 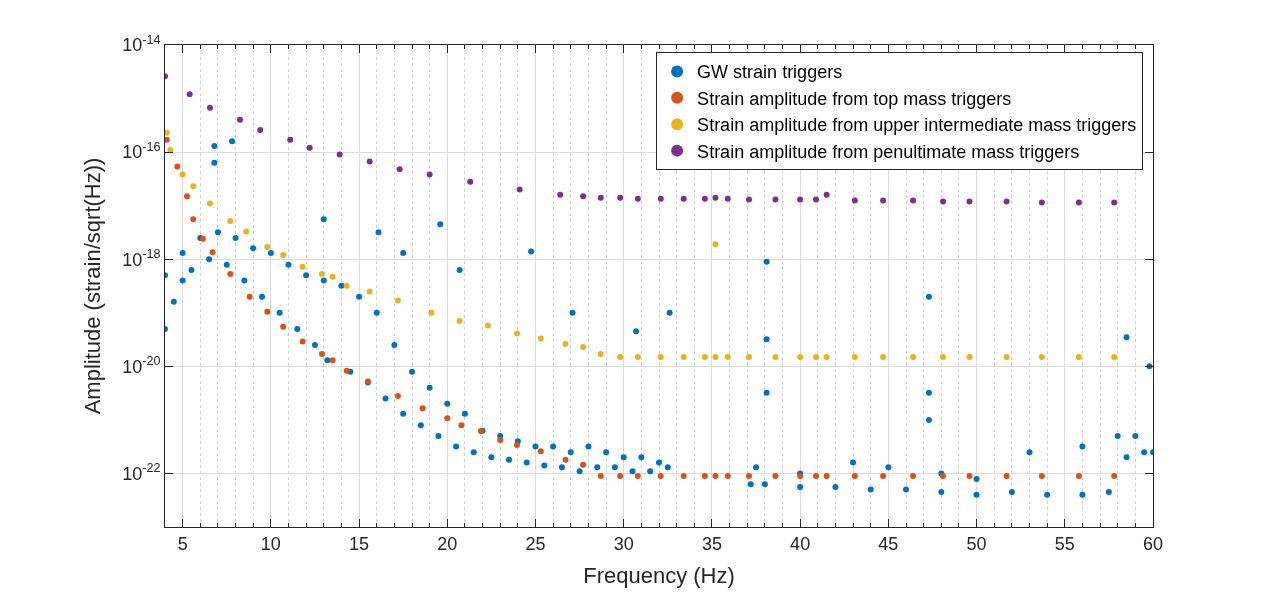 What do you see at coordinates (141, 472) in the screenshot?
I see `y-tick-label: 10$^{-22}$` at bounding box center [141, 472].